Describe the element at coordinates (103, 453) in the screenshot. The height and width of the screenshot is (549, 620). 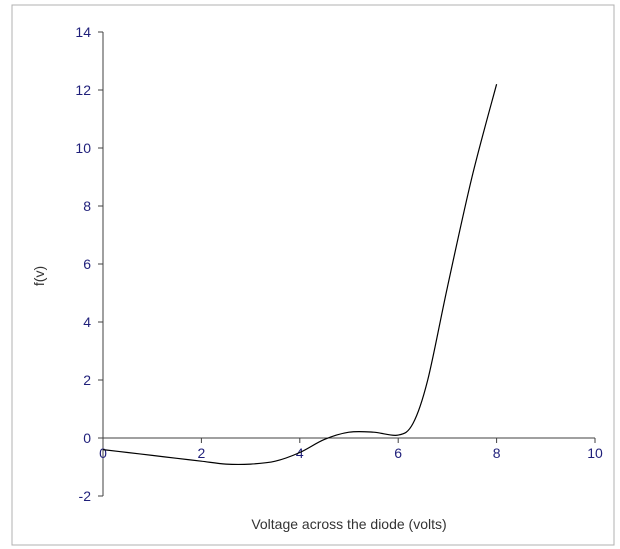
I see `x-tick-label: 0` at that location.